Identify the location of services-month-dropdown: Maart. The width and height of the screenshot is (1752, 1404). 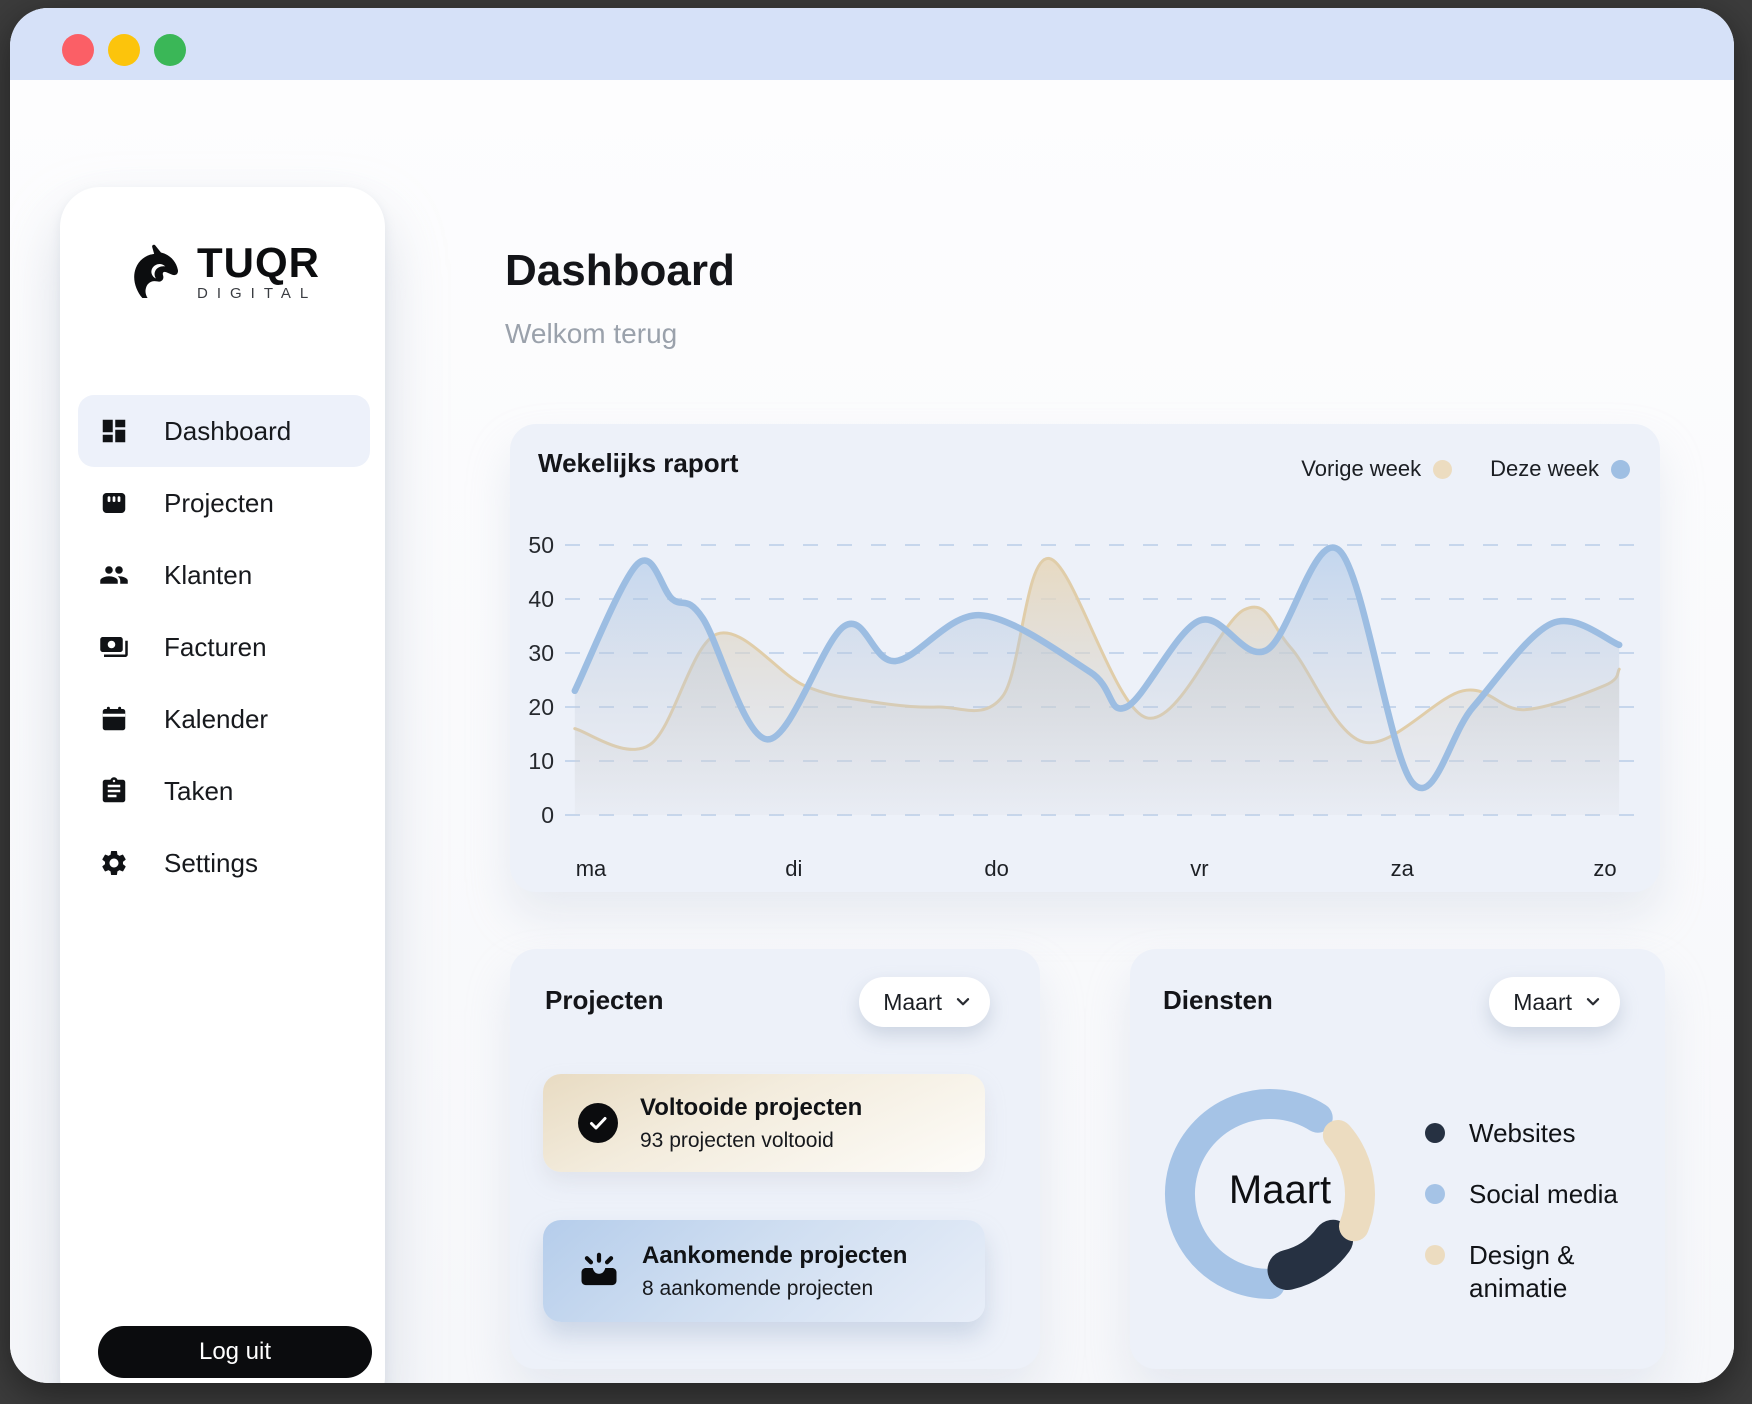
(1554, 1002).